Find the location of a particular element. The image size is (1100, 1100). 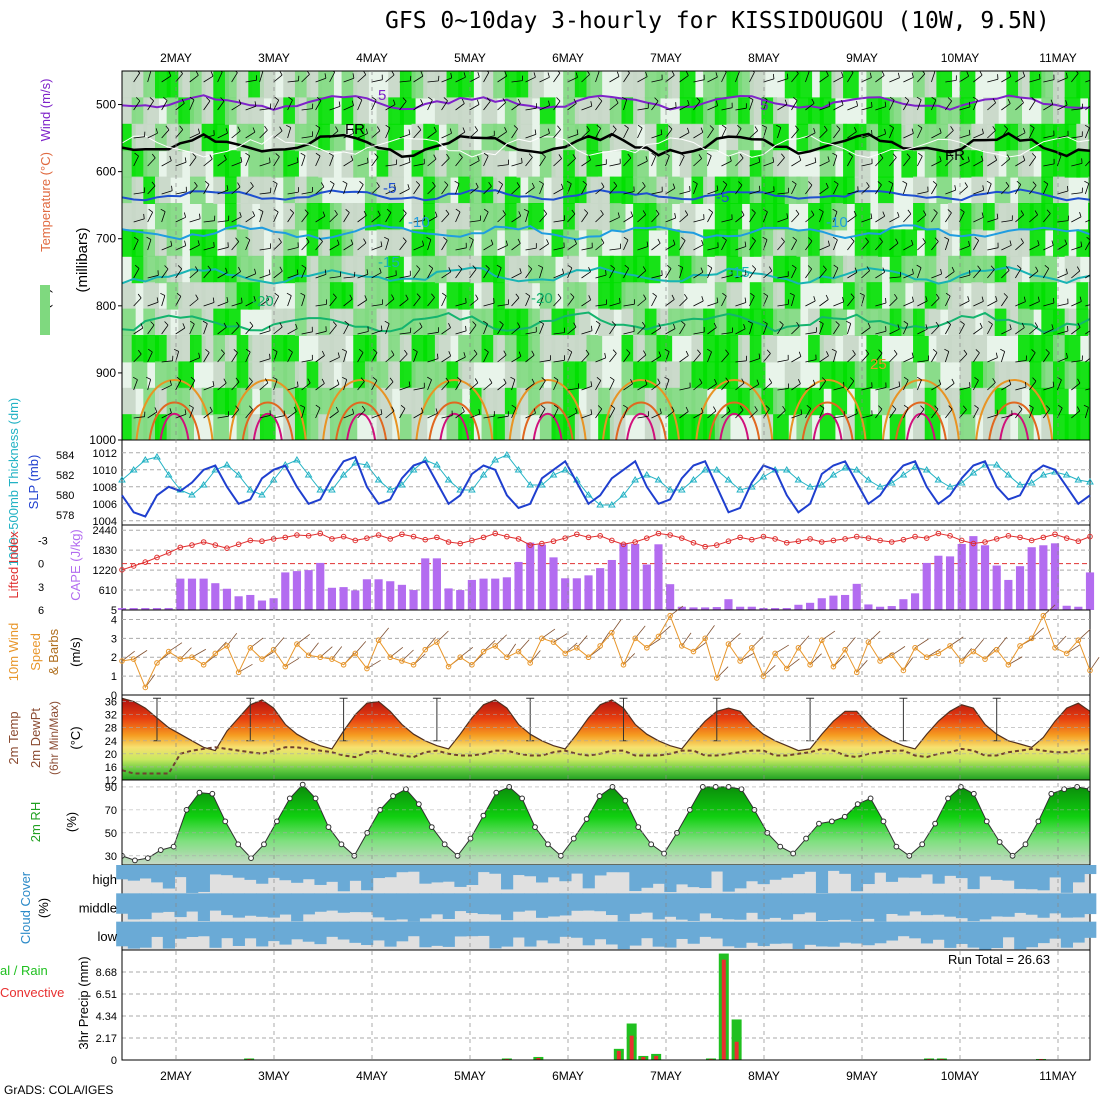

precip-label: 3hr Precip (mm) is located at coordinates (83, 1002).